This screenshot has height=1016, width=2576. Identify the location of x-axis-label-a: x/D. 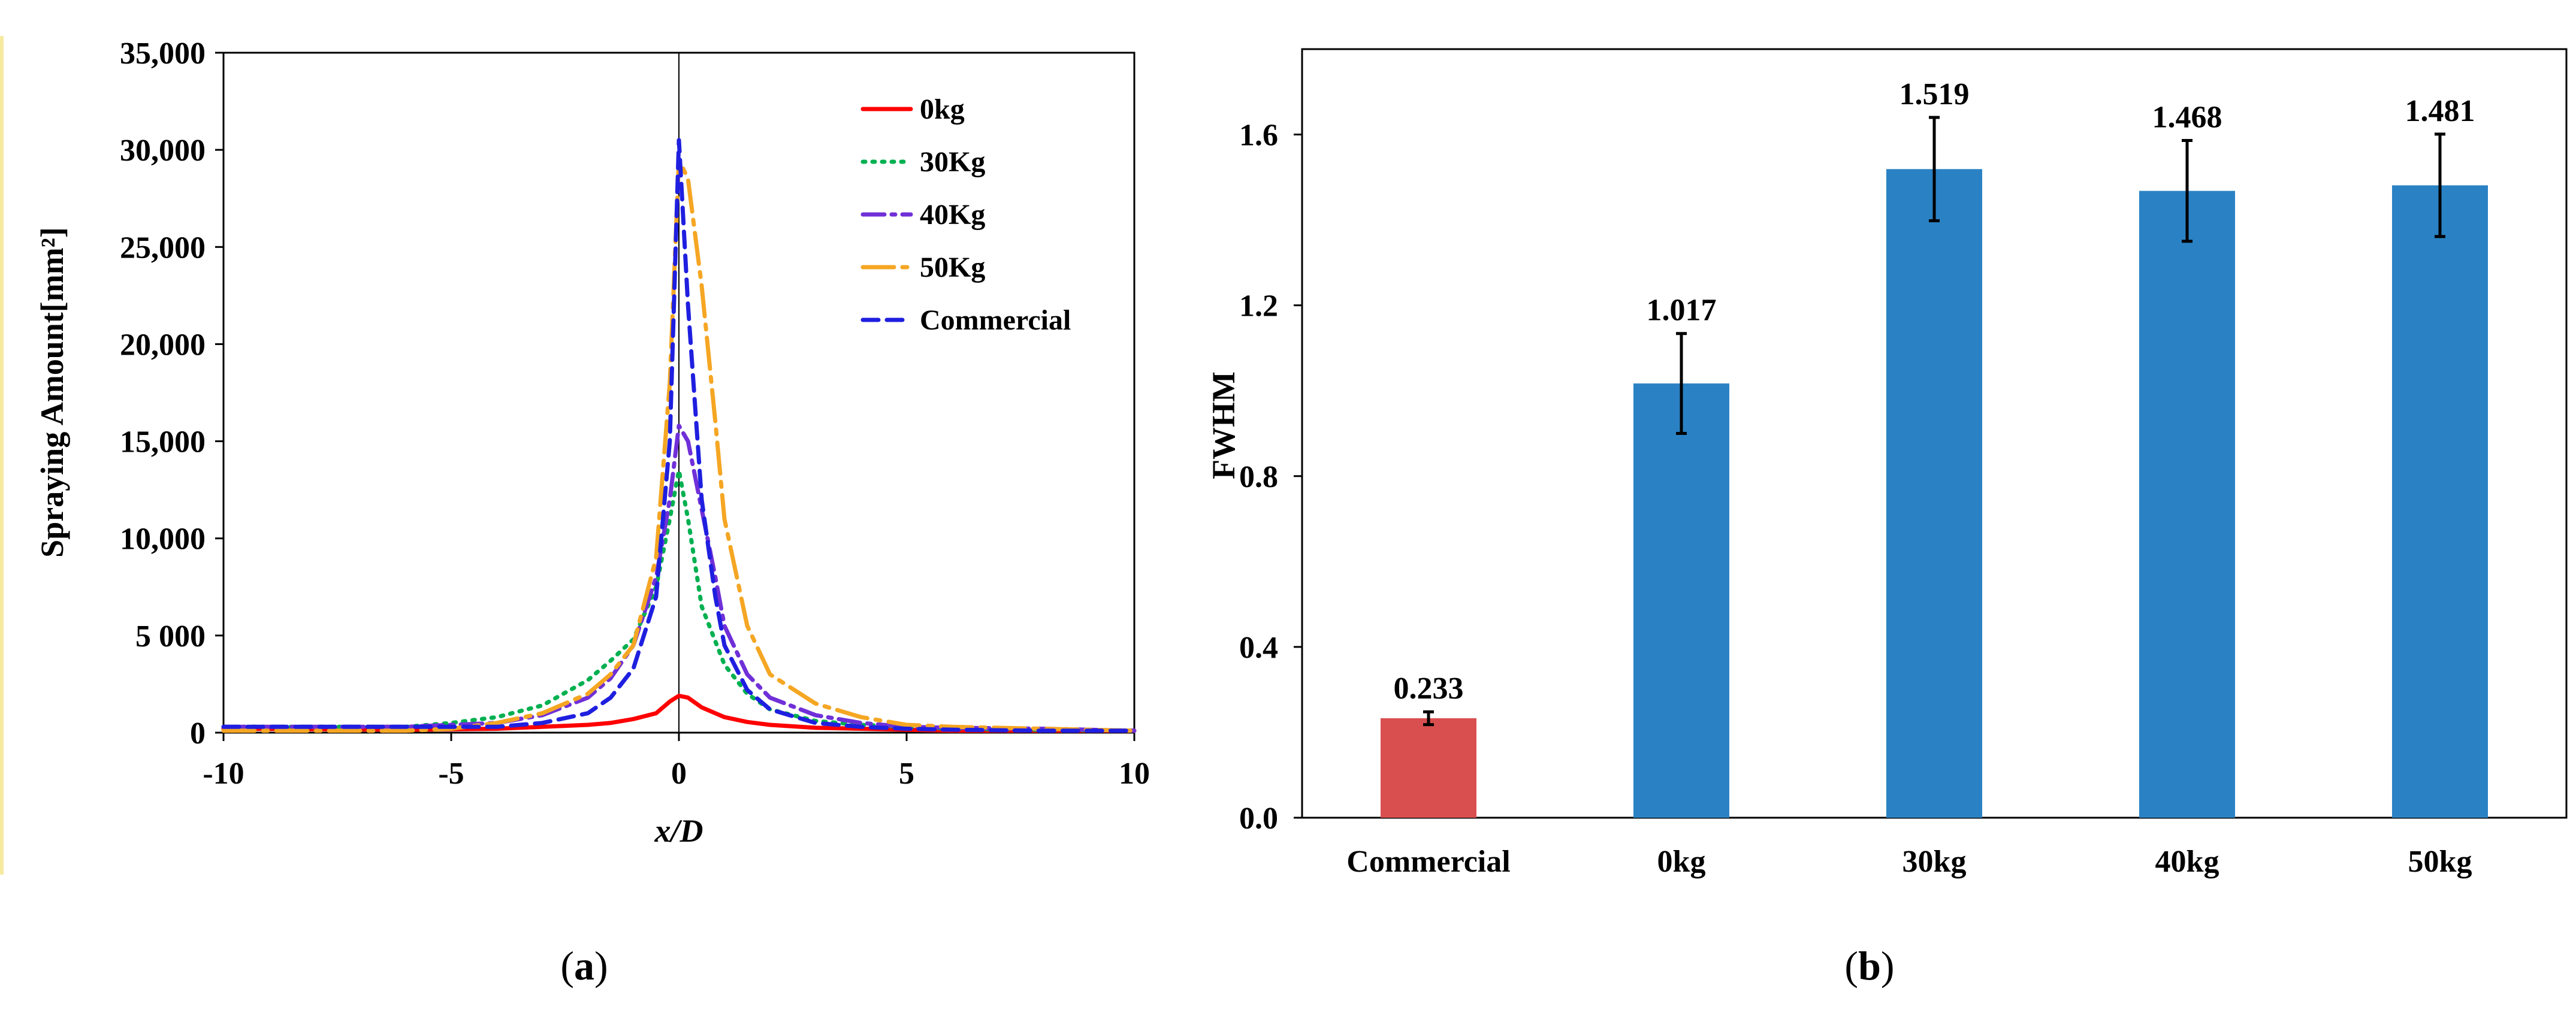
(679, 831).